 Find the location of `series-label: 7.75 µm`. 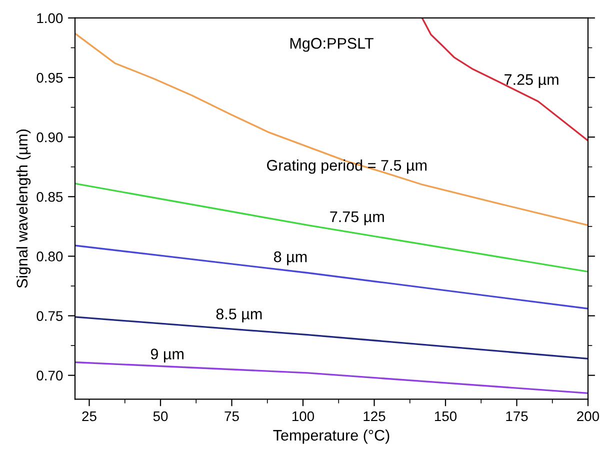

series-label: 7.75 µm is located at coordinates (357, 219).